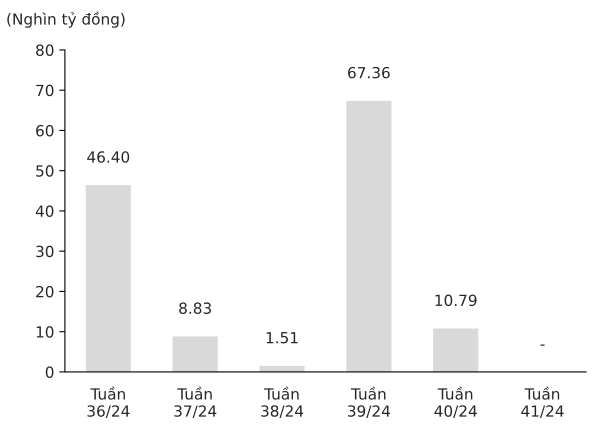  I want to click on data-label: 8.83, so click(195, 308).